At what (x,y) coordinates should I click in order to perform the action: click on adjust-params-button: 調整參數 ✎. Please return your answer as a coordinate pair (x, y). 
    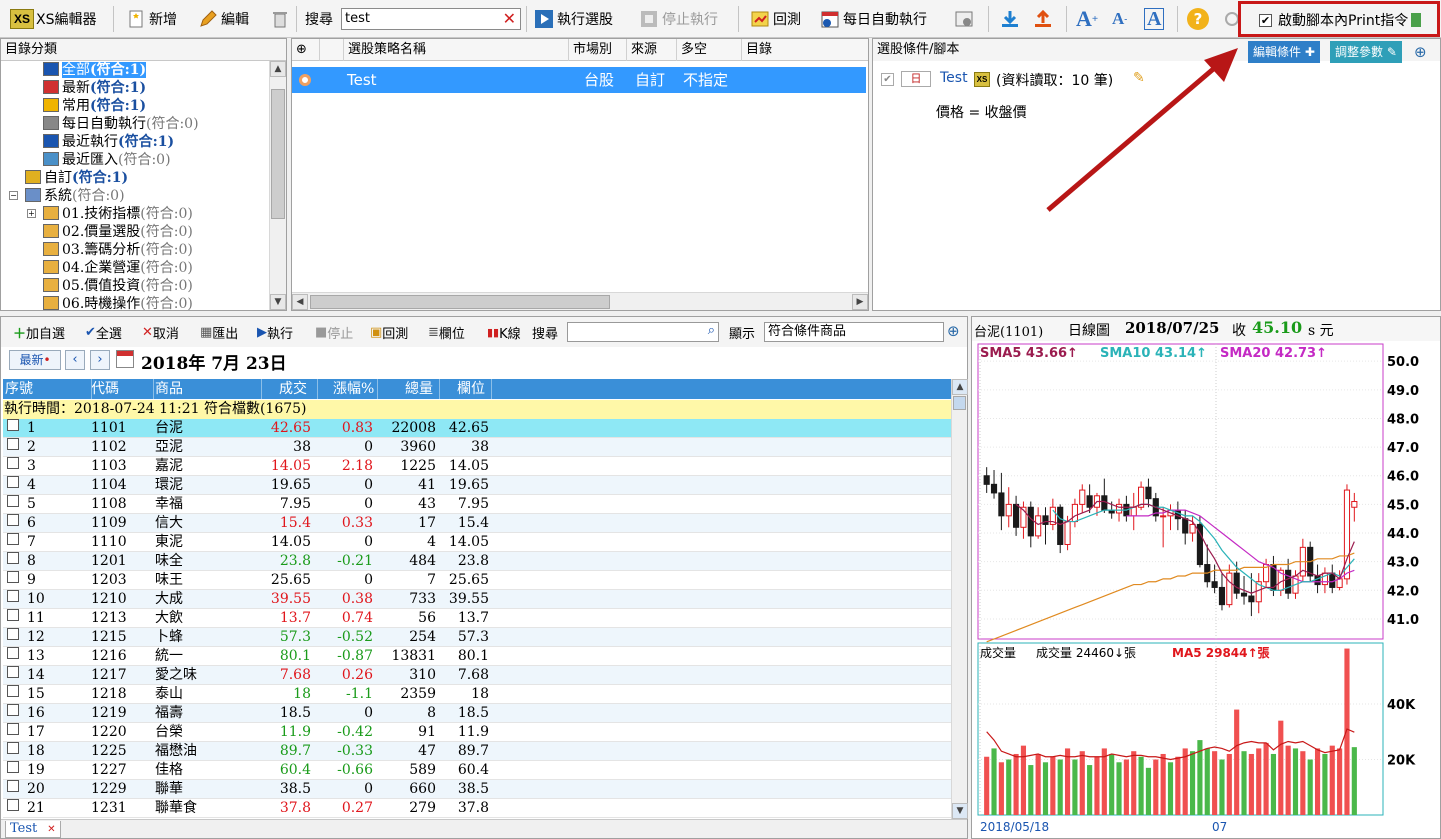
    Looking at the image, I should click on (1366, 52).